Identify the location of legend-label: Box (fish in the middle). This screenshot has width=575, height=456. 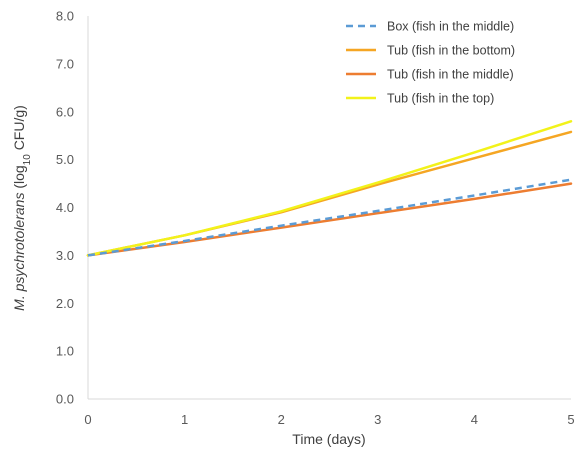
(450, 27).